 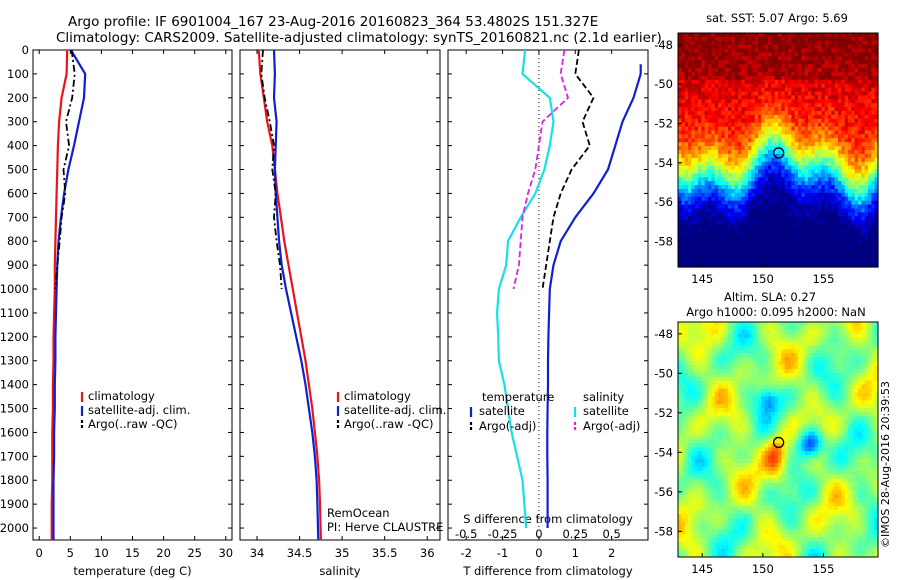 I want to click on y-tick-label: 100, so click(x=18, y=74).